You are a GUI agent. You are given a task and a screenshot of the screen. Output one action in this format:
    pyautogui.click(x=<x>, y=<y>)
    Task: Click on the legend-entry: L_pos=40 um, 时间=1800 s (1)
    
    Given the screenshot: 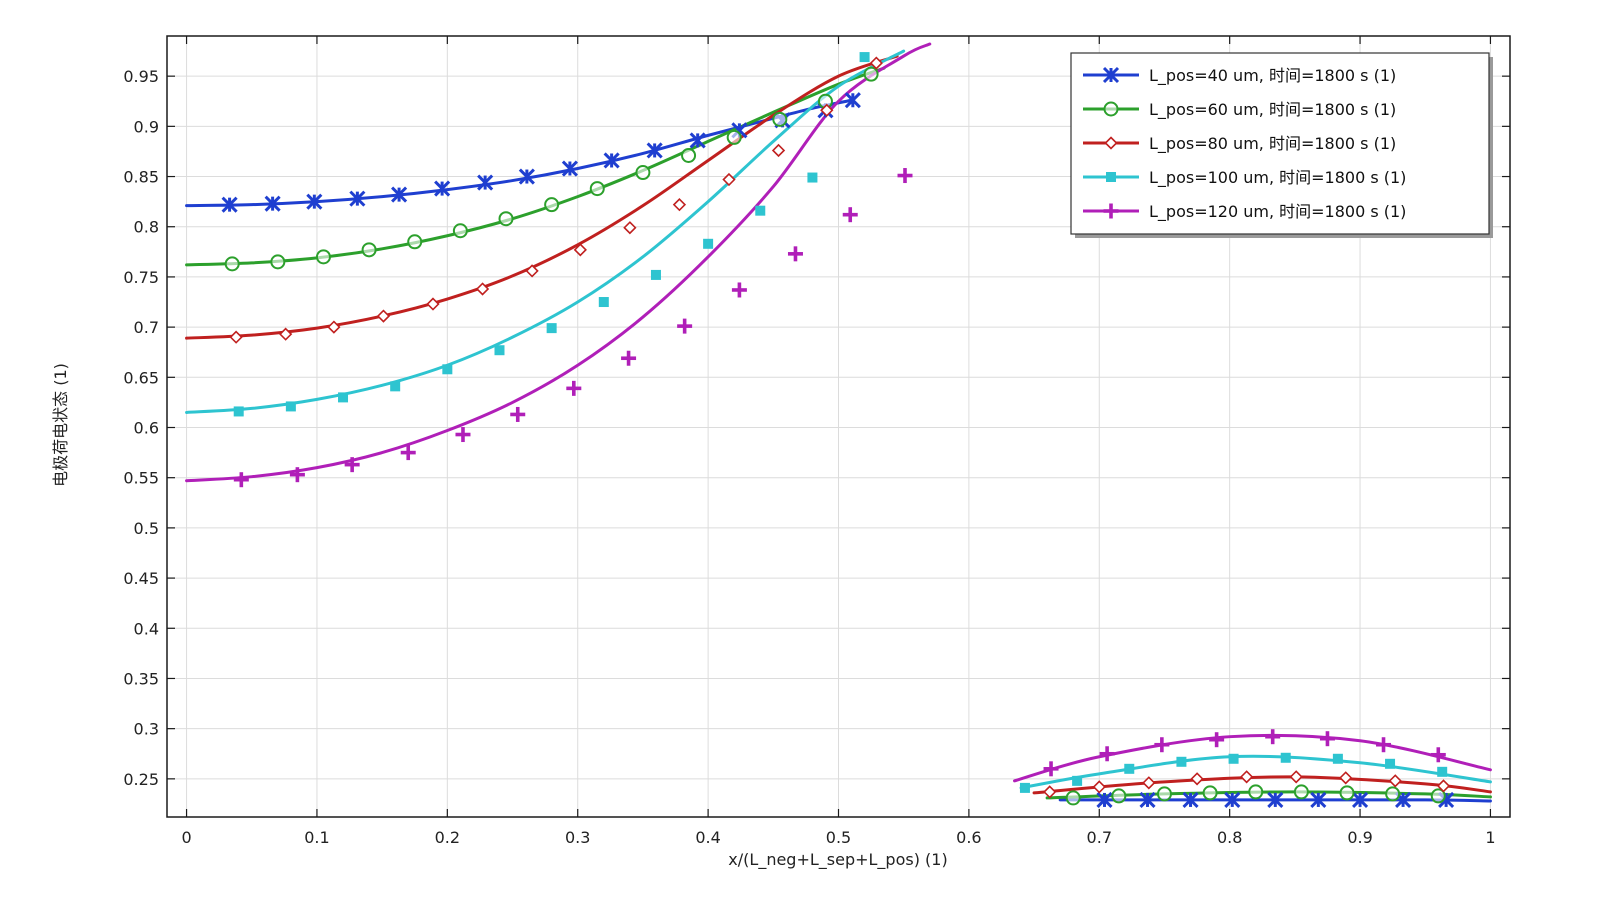 What is the action you would take?
    pyautogui.click(x=1239, y=76)
    